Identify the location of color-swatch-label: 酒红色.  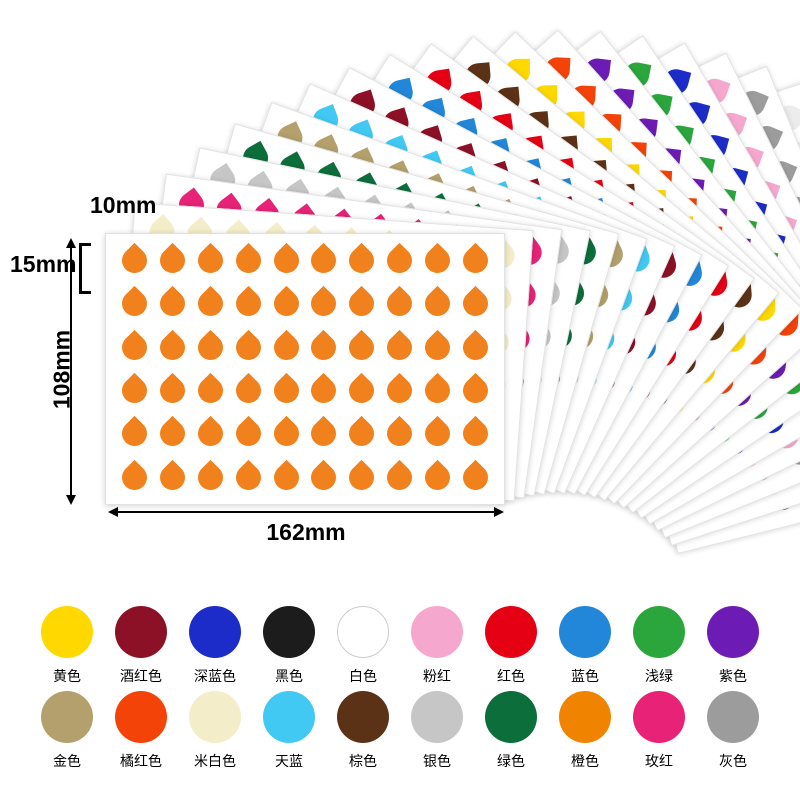
(141, 676).